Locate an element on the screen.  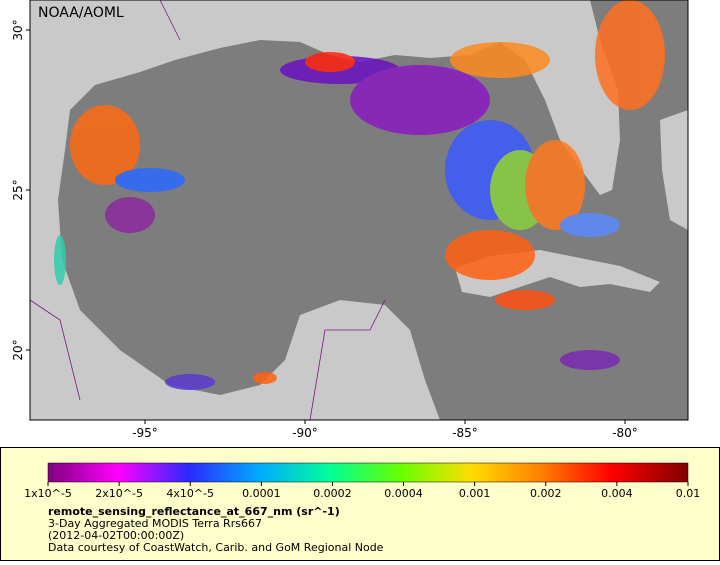
bahamas is located at coordinates (674, 170).